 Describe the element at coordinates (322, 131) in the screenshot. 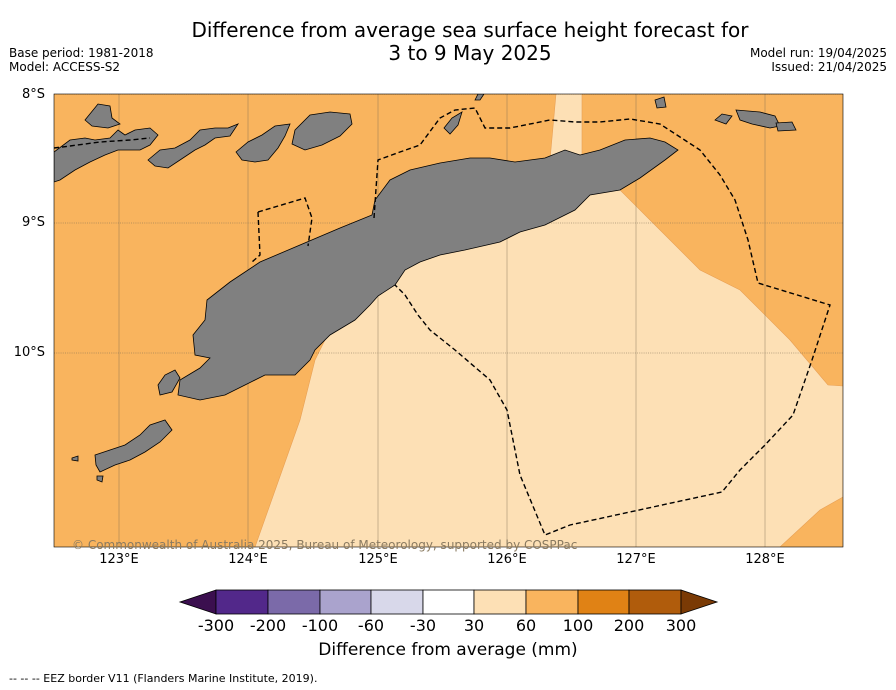

I see `alor-island` at that location.